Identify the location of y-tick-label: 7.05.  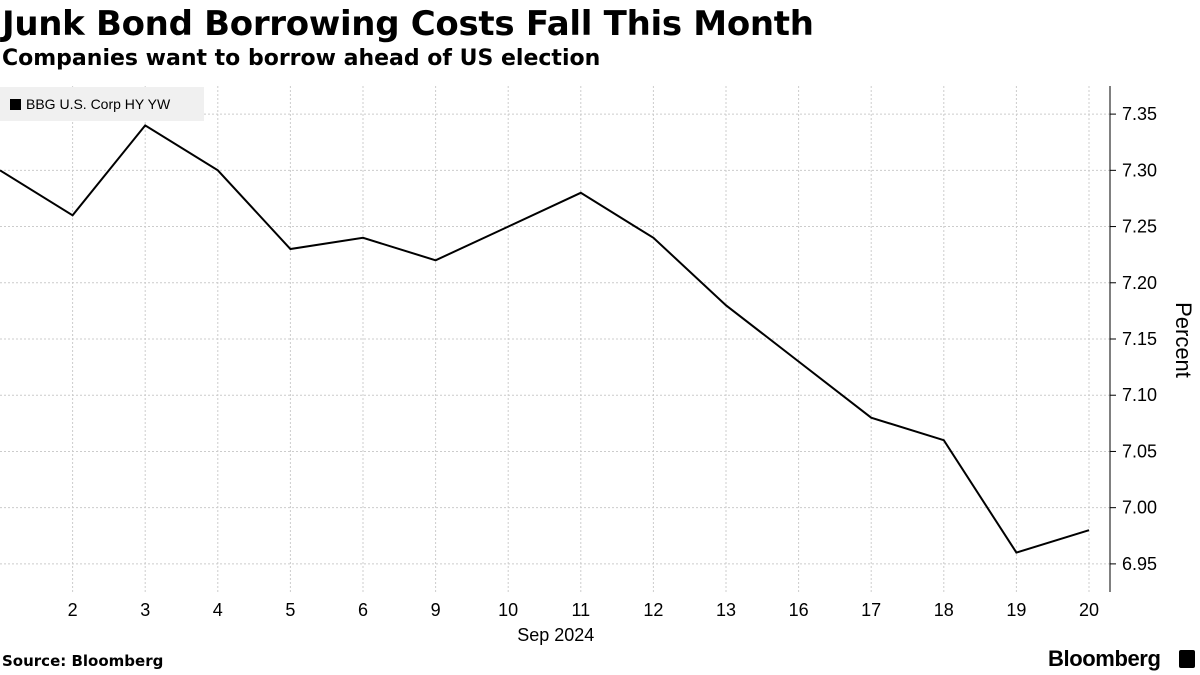
(1139, 451).